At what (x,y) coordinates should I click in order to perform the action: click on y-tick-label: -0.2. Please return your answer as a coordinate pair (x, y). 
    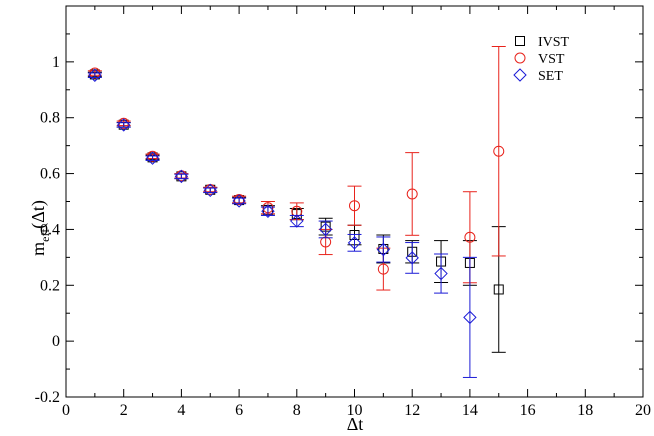
    Looking at the image, I should click on (47, 397).